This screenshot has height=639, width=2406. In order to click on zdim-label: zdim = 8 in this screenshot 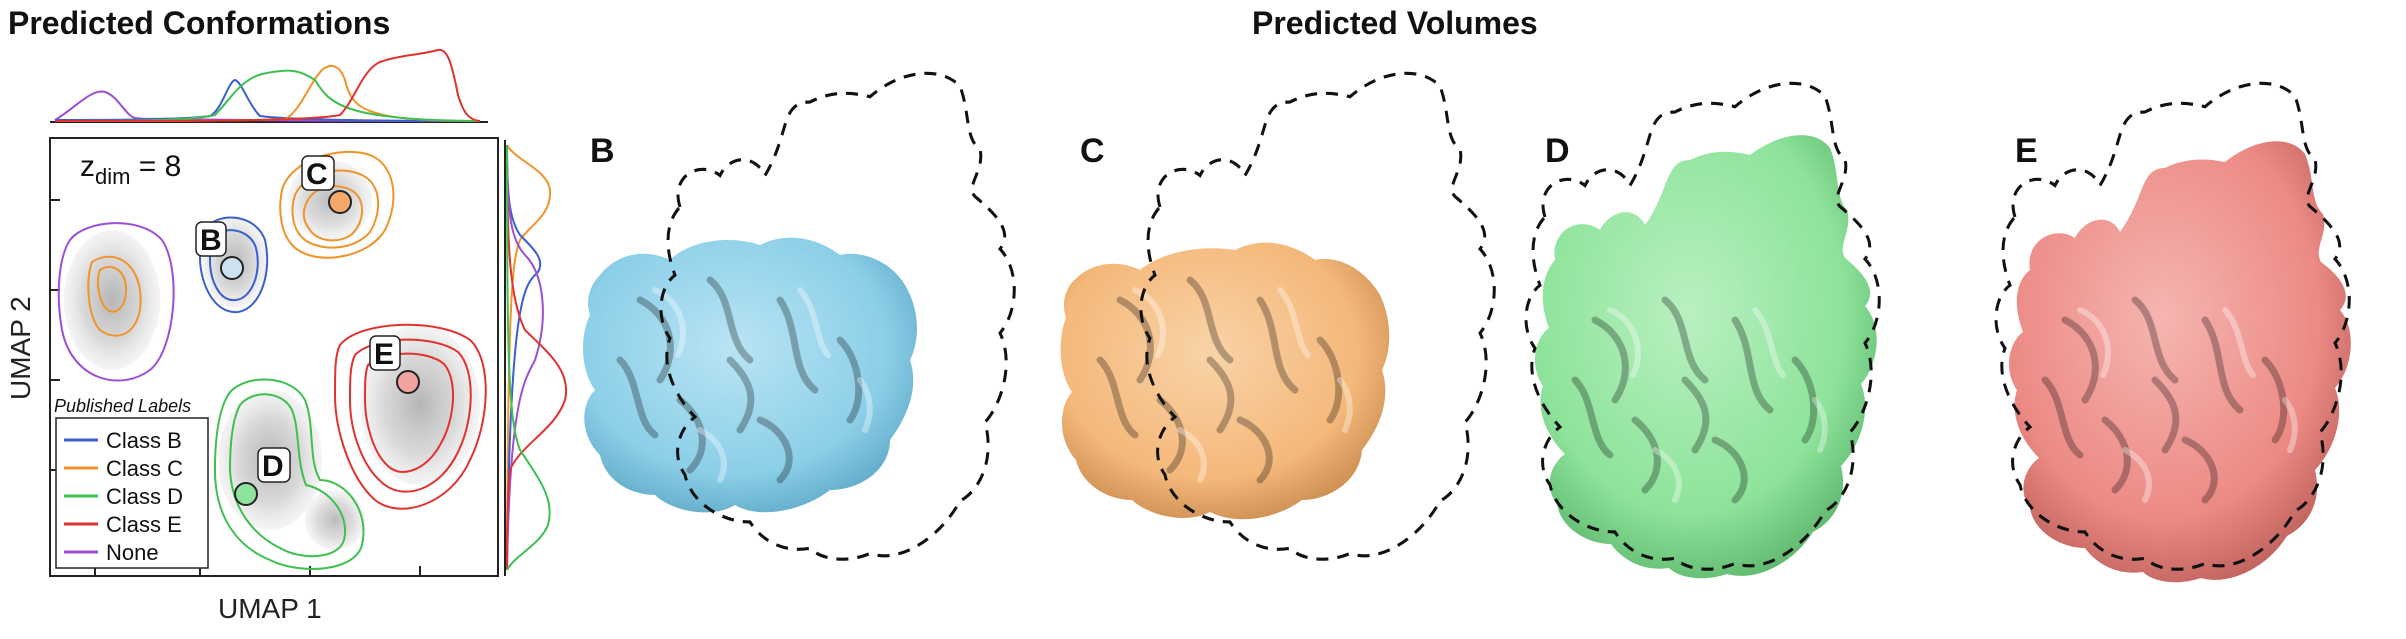, I will do `click(130, 169)`.